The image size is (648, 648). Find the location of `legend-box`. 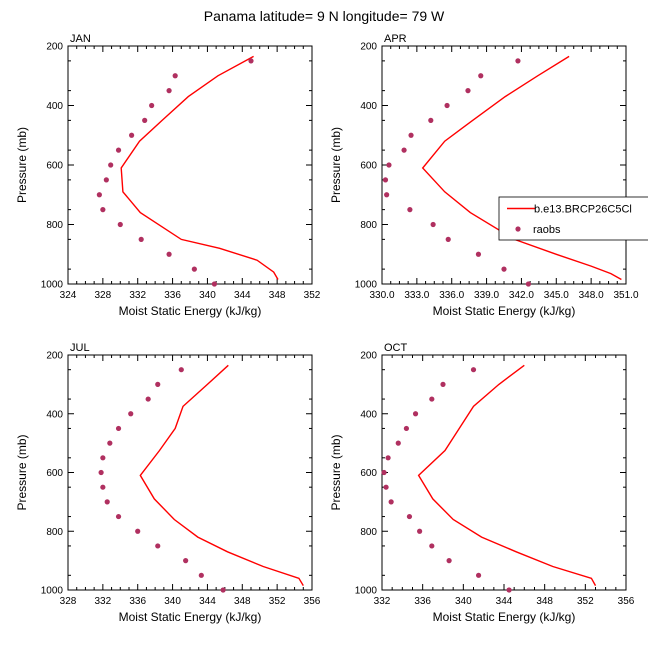

legend-box is located at coordinates (573, 218).